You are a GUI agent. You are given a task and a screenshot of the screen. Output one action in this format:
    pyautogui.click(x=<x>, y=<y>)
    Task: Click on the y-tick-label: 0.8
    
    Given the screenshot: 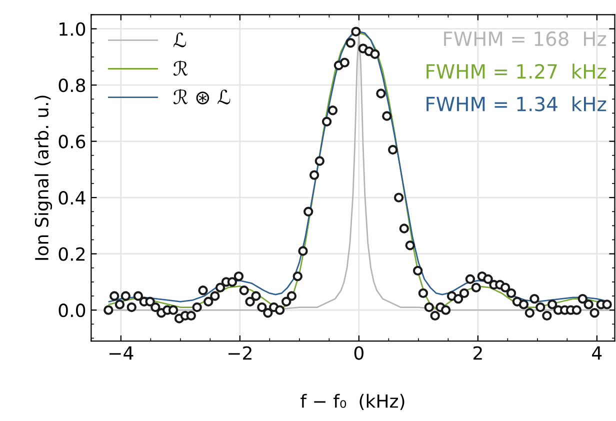 What is the action you would take?
    pyautogui.click(x=72, y=85)
    